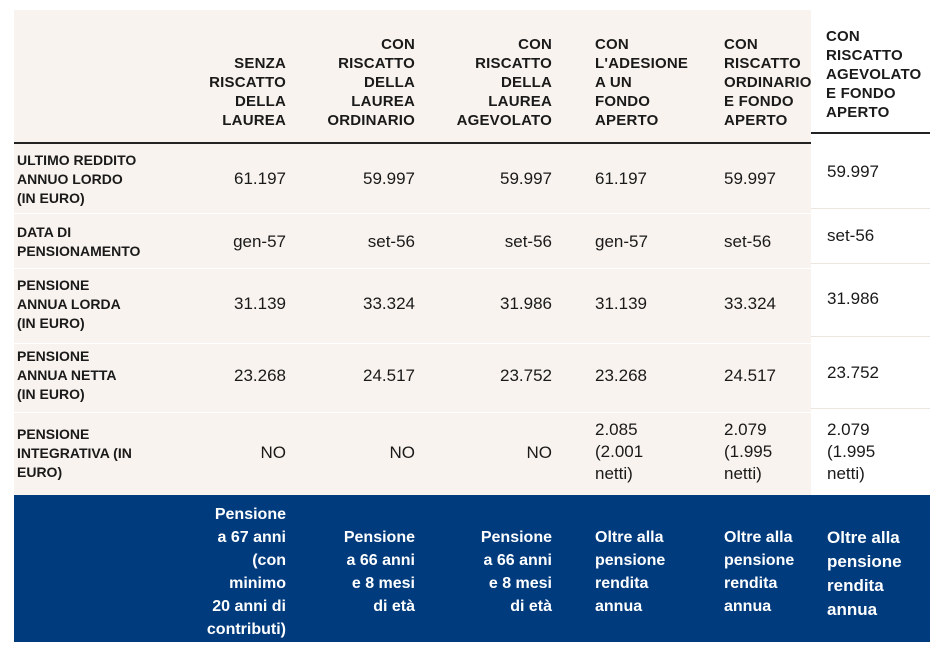 The width and height of the screenshot is (940, 649). Describe the element at coordinates (874, 74) in the screenshot. I see `column-header-agevolato-fondo: CON RISCATTO AGEVOLATO E FONDO APERTO` at that location.